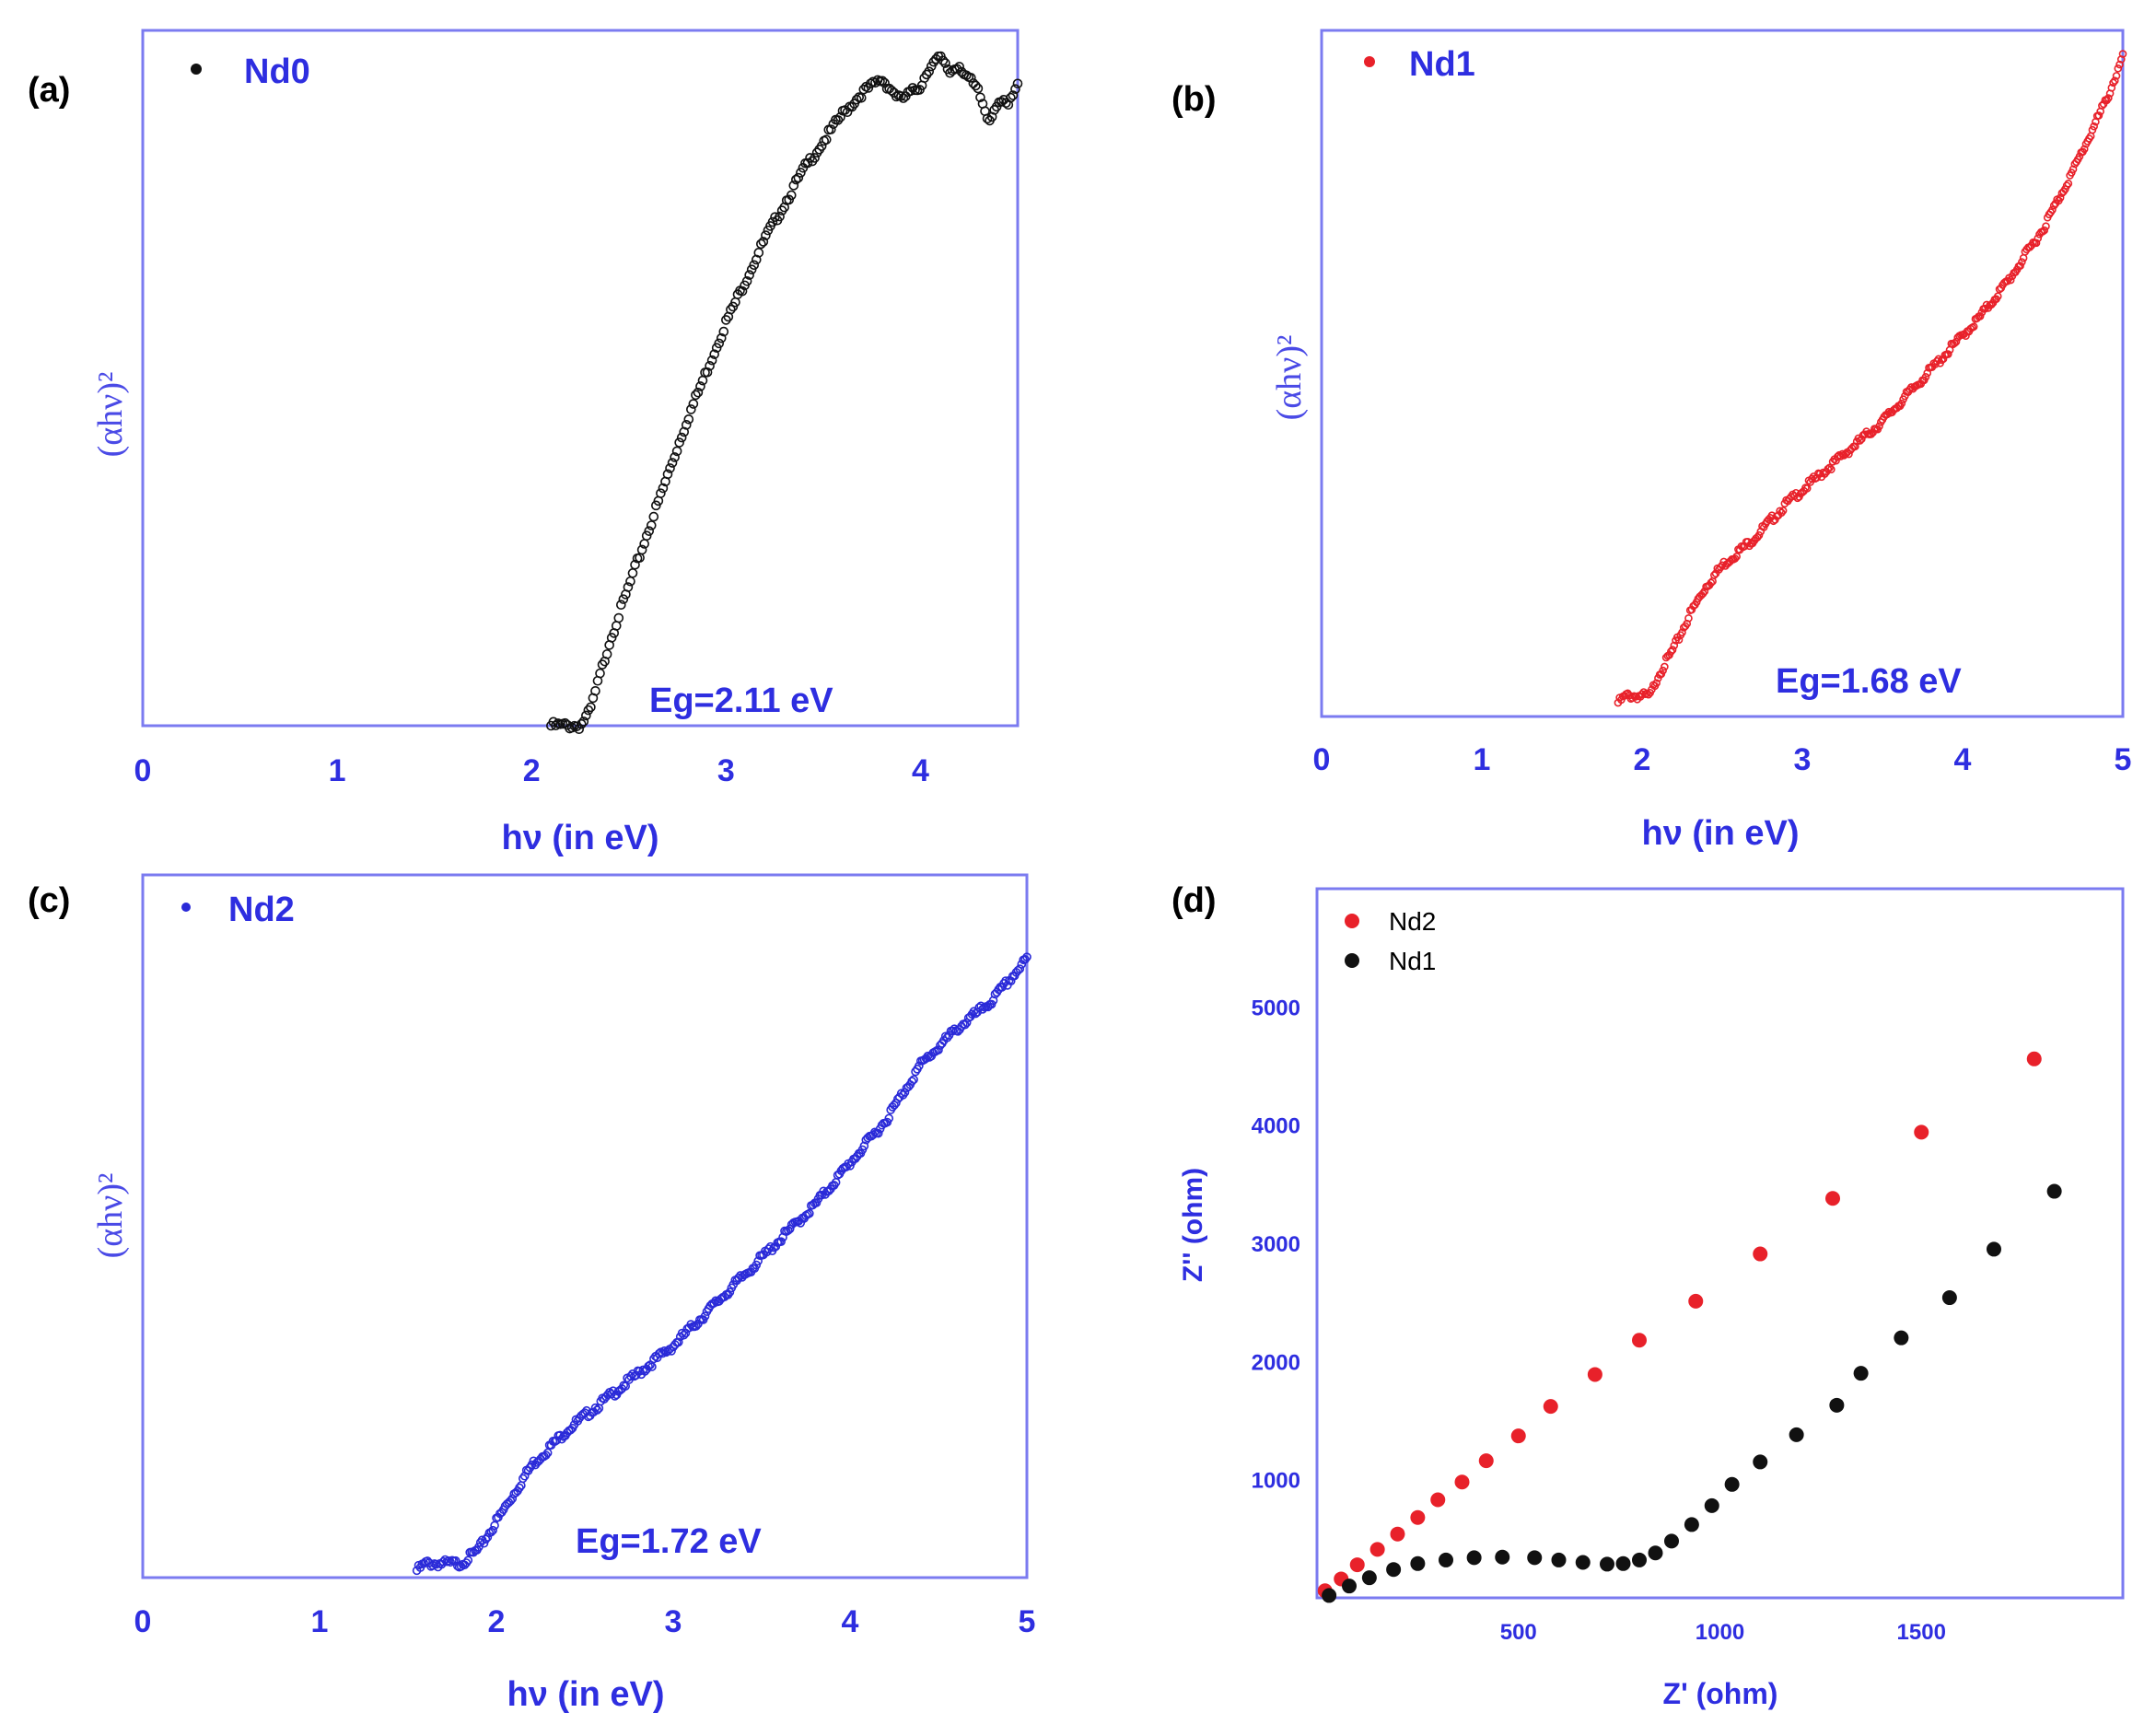 Image resolution: width=2156 pixels, height=1736 pixels. I want to click on x-tick-labels-a: 0 1 2 3 4, so click(531, 770).